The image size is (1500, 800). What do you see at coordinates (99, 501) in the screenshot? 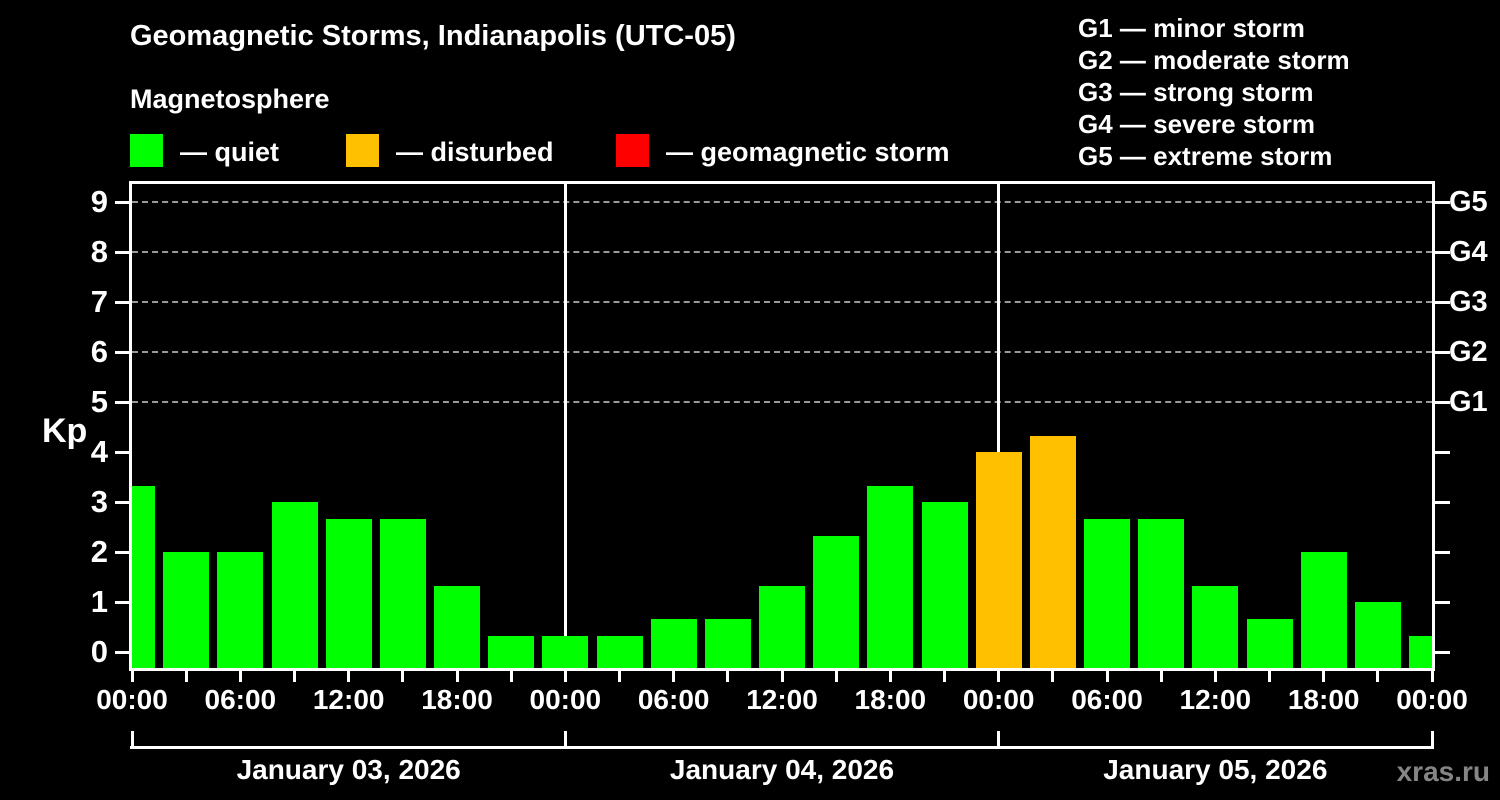
I see `y-tick-label: 3` at bounding box center [99, 501].